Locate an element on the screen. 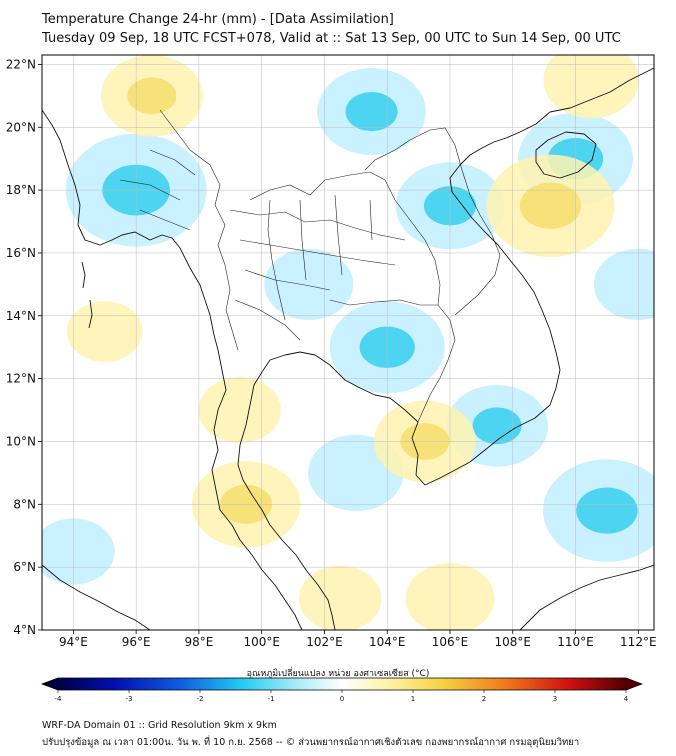 The height and width of the screenshot is (756, 676). coastline-myanmar is located at coordinates (126, 212).